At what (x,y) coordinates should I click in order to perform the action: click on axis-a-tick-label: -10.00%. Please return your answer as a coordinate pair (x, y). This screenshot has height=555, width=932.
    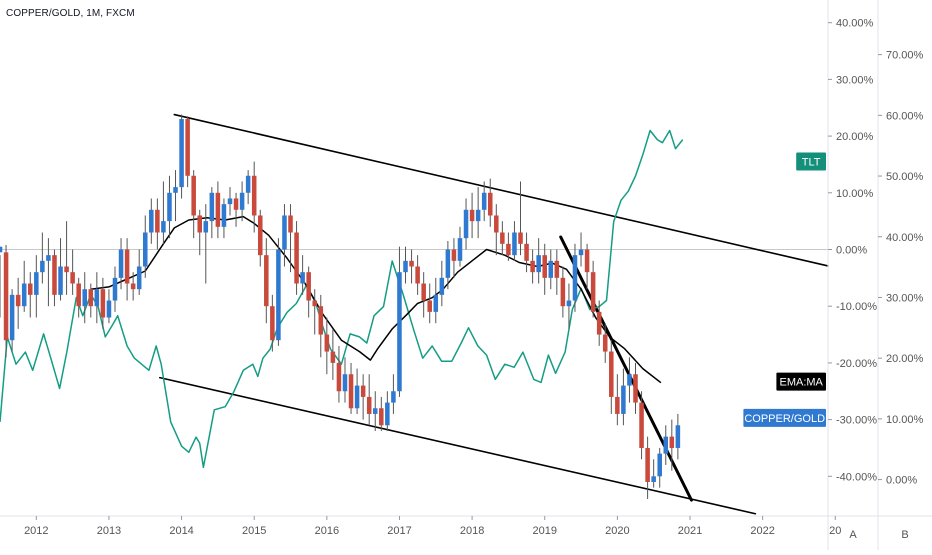
    Looking at the image, I should click on (856, 307).